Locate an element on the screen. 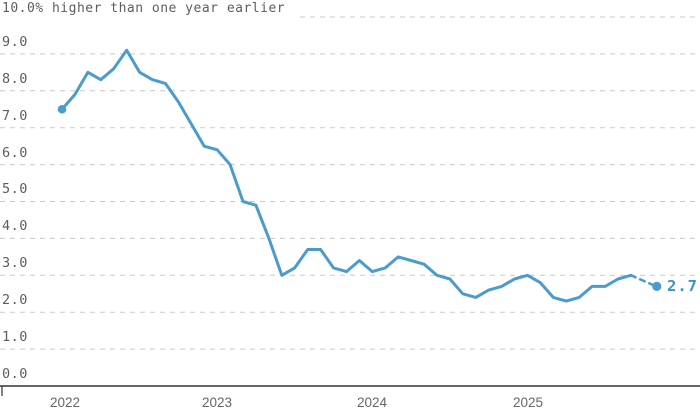 The height and width of the screenshot is (419, 700). y-tick-label-4: 4.0 is located at coordinates (15, 226).